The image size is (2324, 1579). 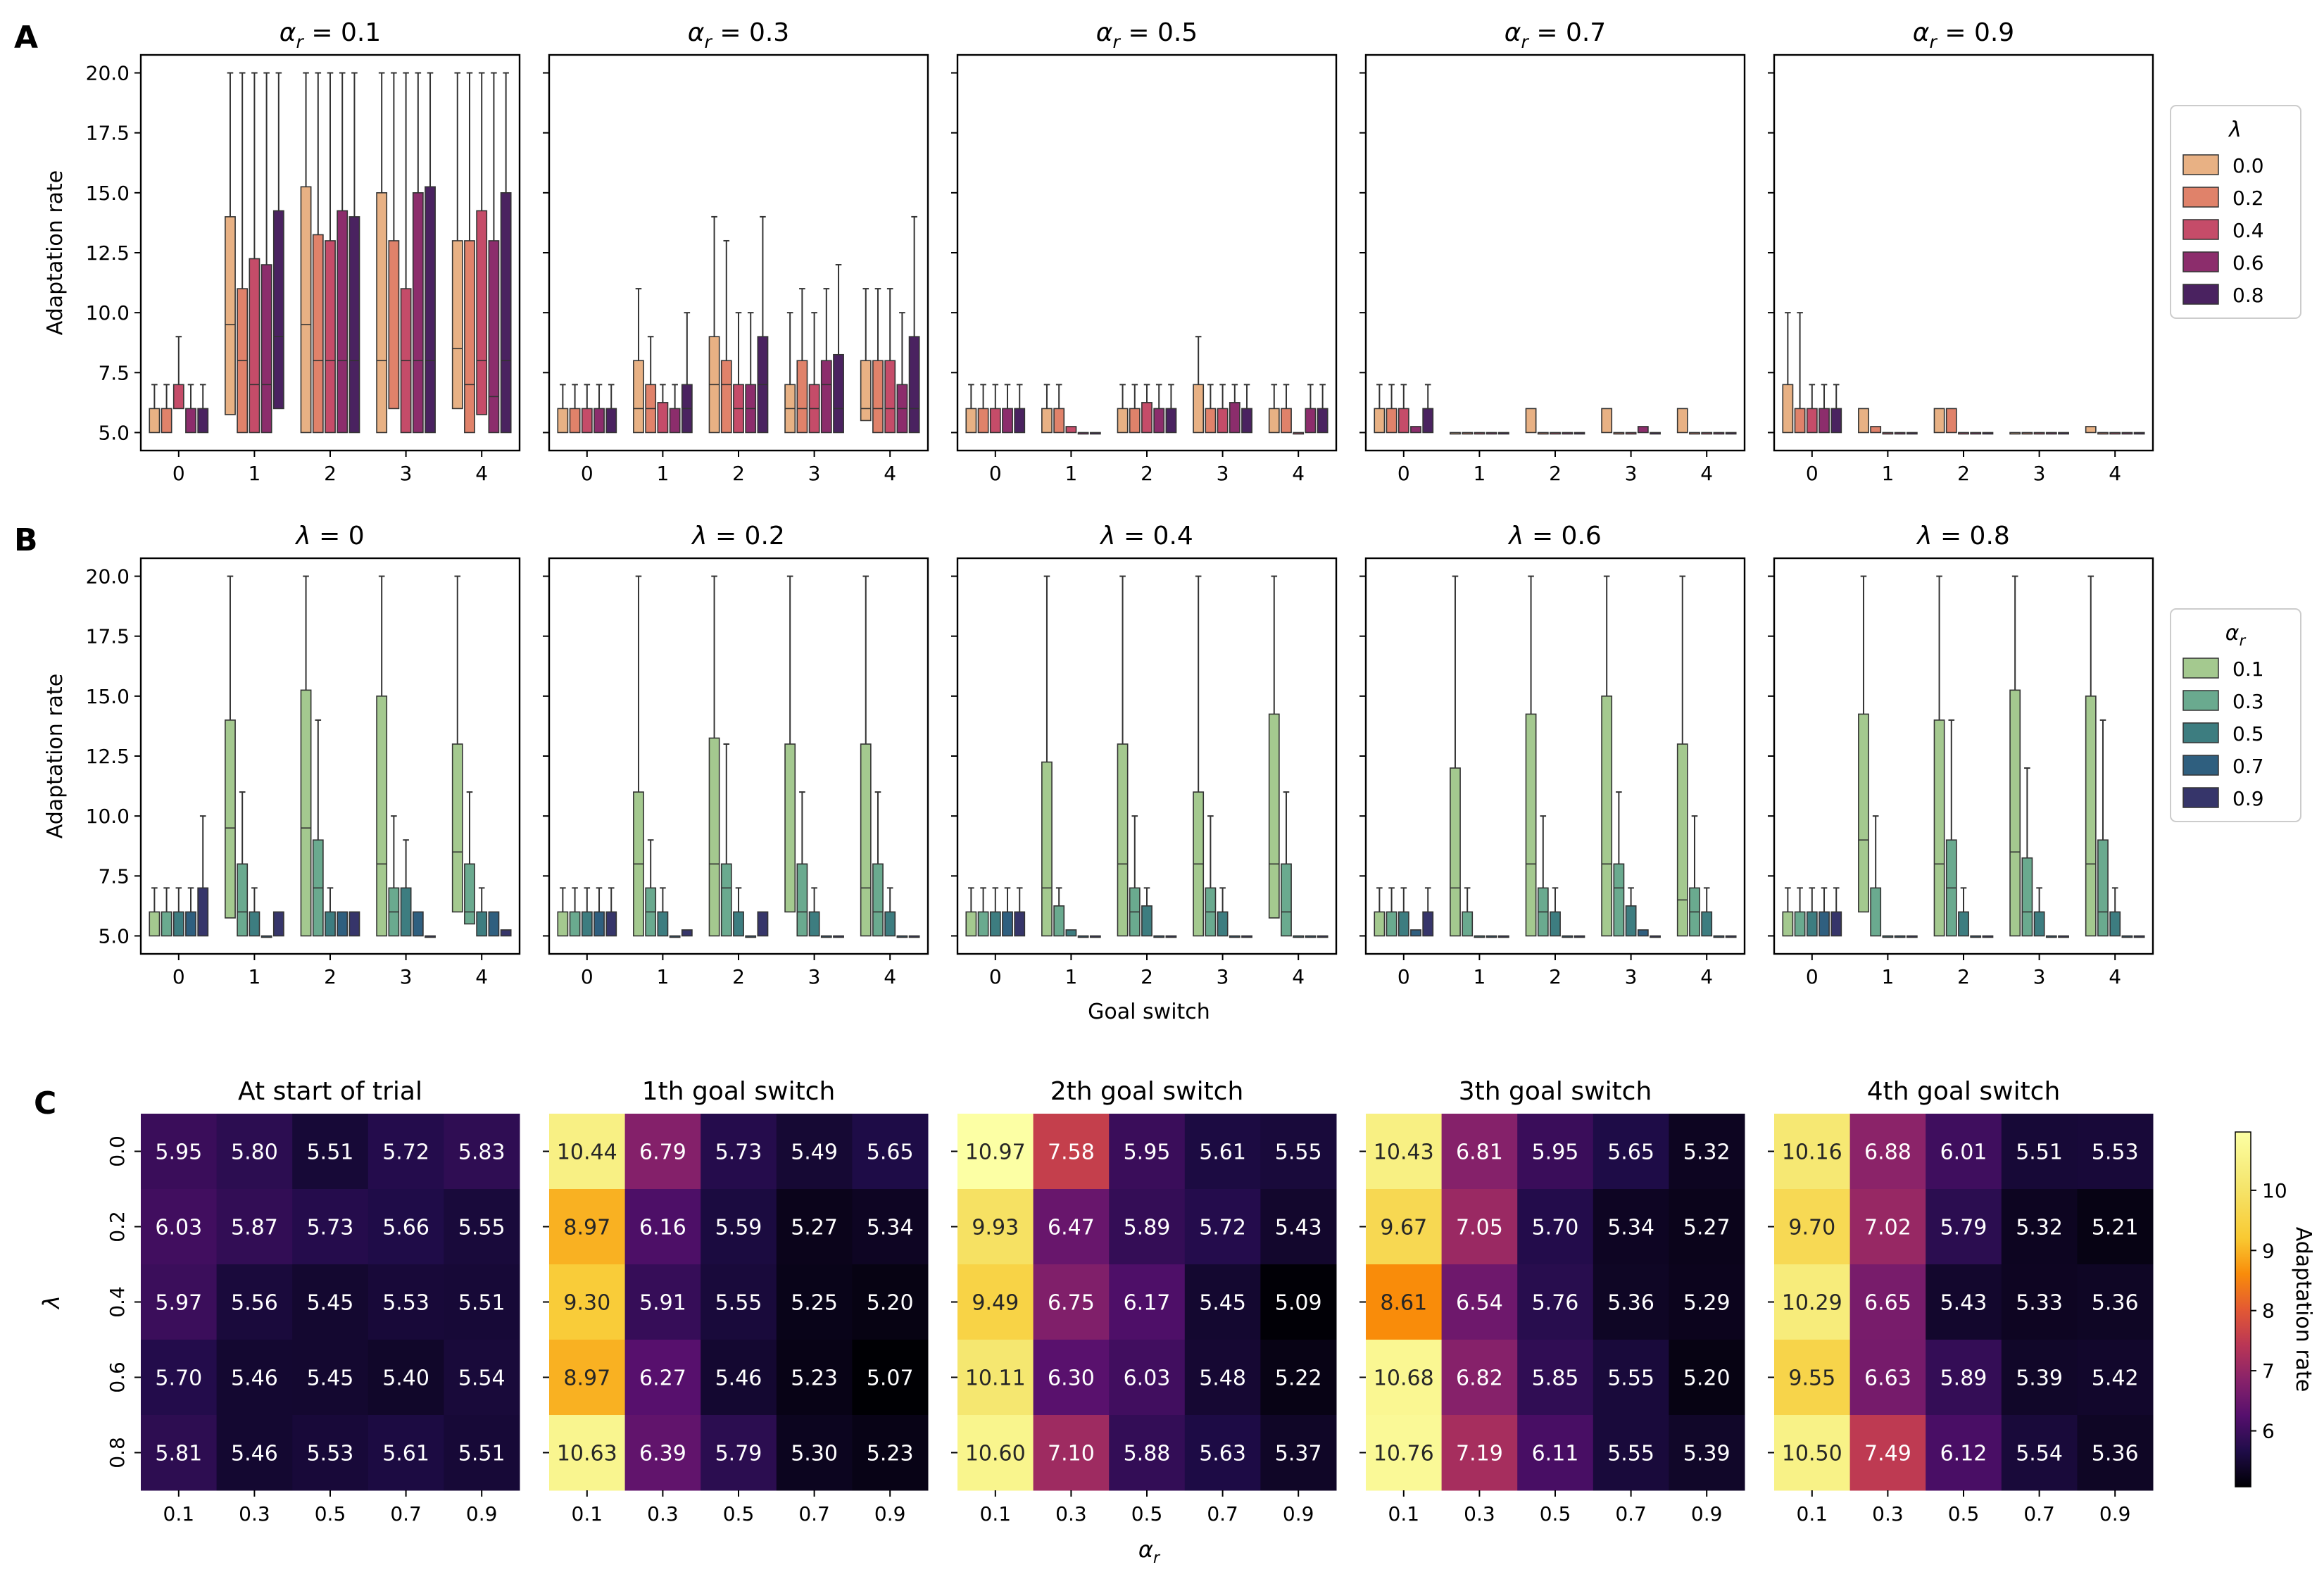 I want to click on panel-title-value: = 0.8, so click(x=1971, y=537).